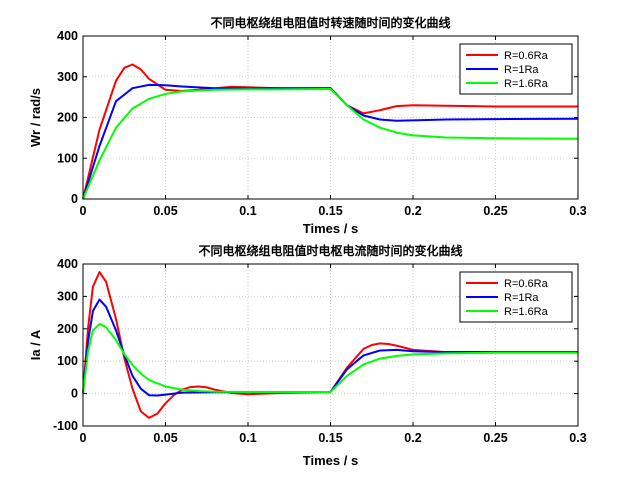  What do you see at coordinates (35, 344) in the screenshot?
I see `y-axis-label: Ia / A` at bounding box center [35, 344].